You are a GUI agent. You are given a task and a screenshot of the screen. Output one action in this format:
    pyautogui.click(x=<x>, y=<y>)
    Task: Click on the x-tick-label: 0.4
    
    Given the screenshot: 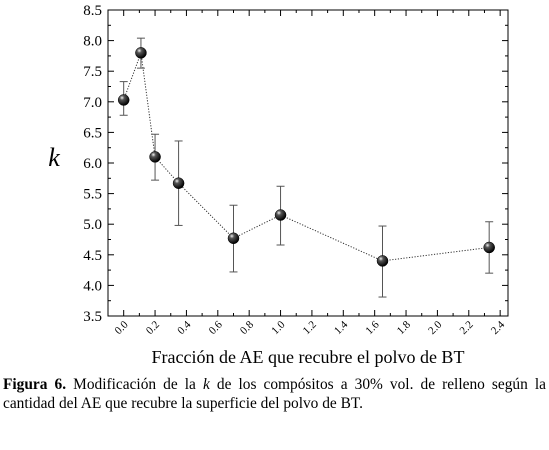 What is the action you would take?
    pyautogui.click(x=184, y=327)
    